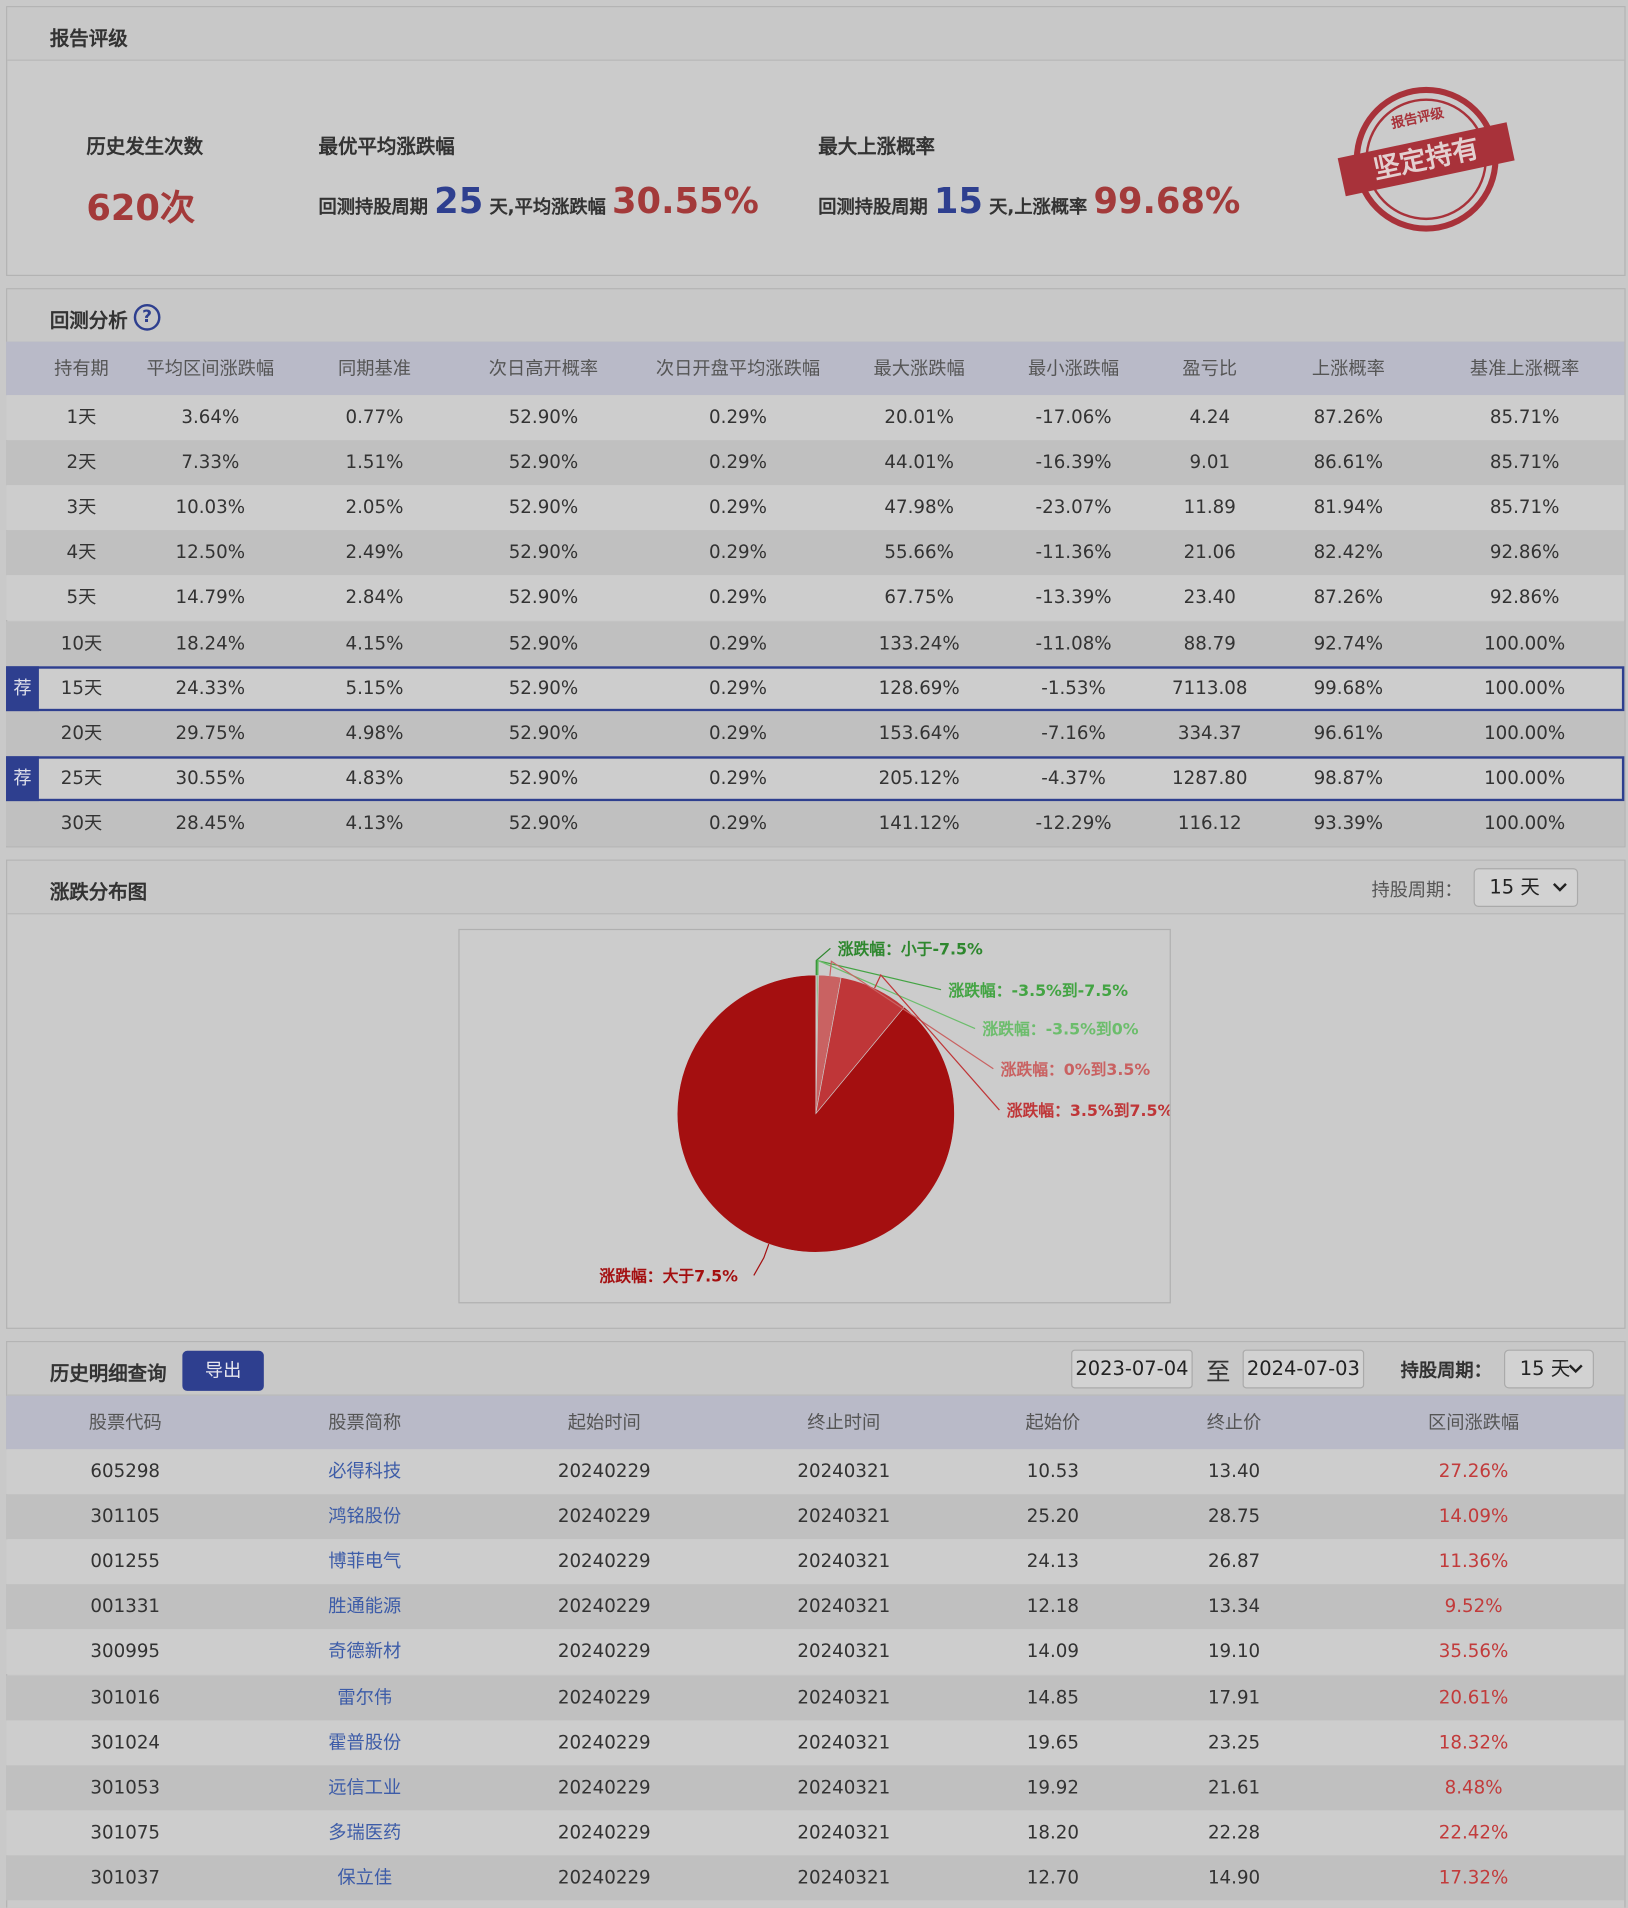  Describe the element at coordinates (365, 1516) in the screenshot. I see `stock-link: 鸿铭股份` at that location.